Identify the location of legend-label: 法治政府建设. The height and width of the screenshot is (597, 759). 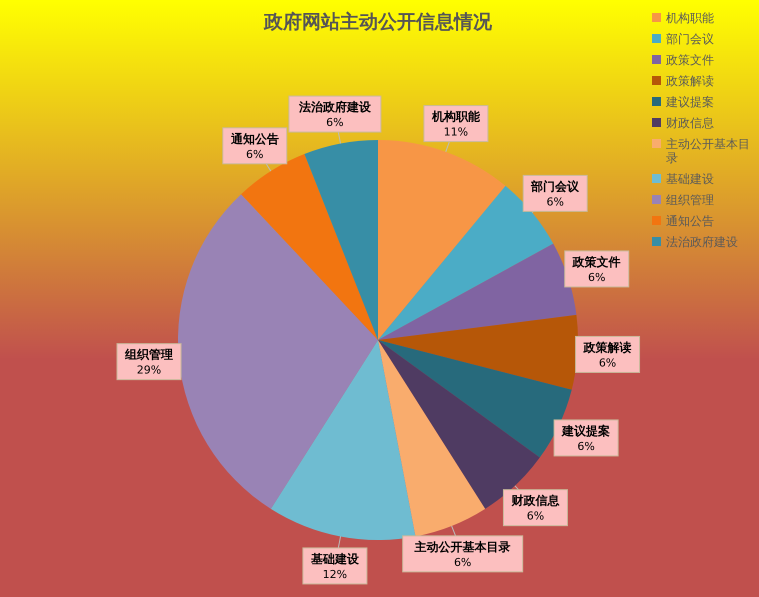
(702, 242).